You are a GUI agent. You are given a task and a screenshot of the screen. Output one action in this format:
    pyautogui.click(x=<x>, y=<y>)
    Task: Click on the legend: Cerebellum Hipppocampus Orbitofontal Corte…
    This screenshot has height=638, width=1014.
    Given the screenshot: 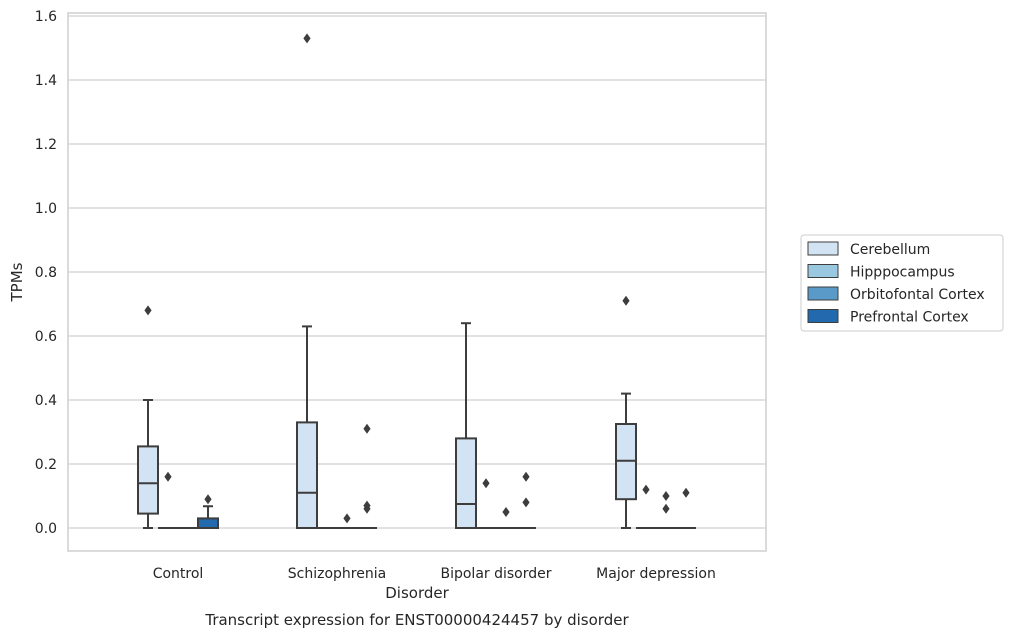 What is the action you would take?
    pyautogui.click(x=902, y=283)
    